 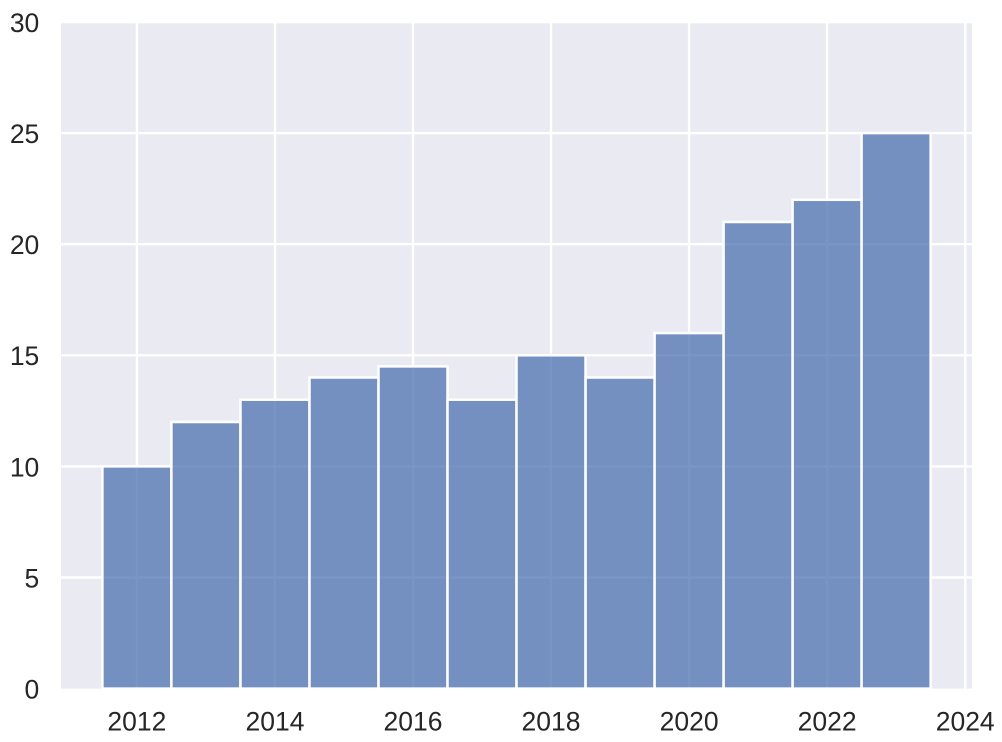 What do you see at coordinates (275, 721) in the screenshot?
I see `svg-text: 2014` at bounding box center [275, 721].